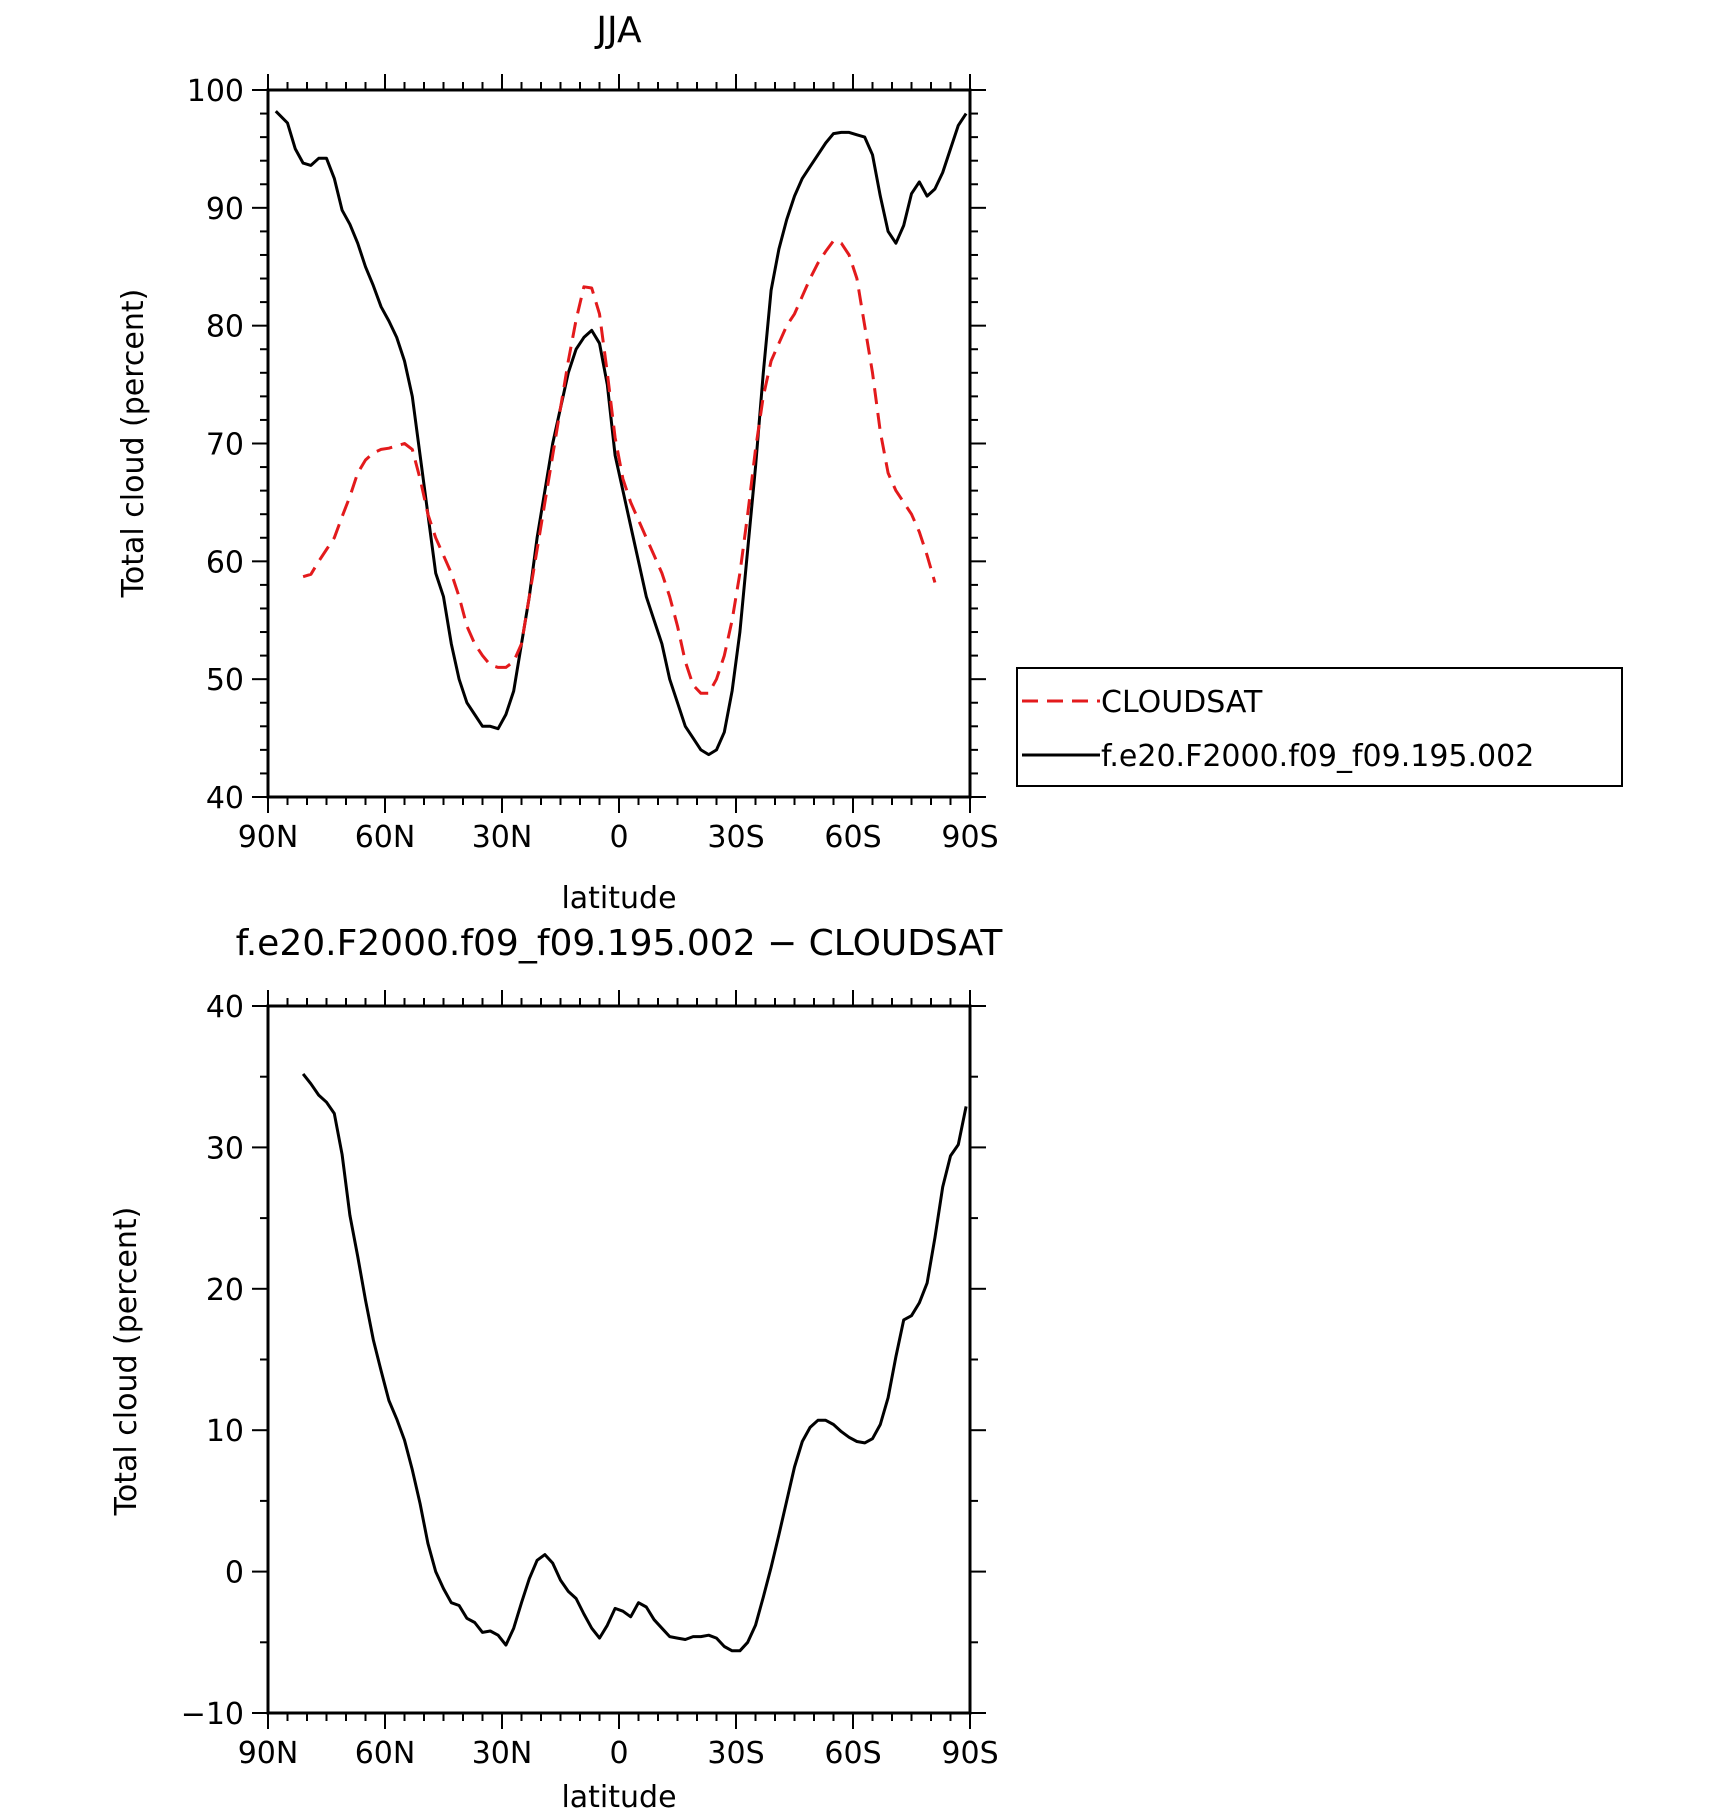  Describe the element at coordinates (225, 1148) in the screenshot. I see `bottom-y-tick-label: 30` at that location.